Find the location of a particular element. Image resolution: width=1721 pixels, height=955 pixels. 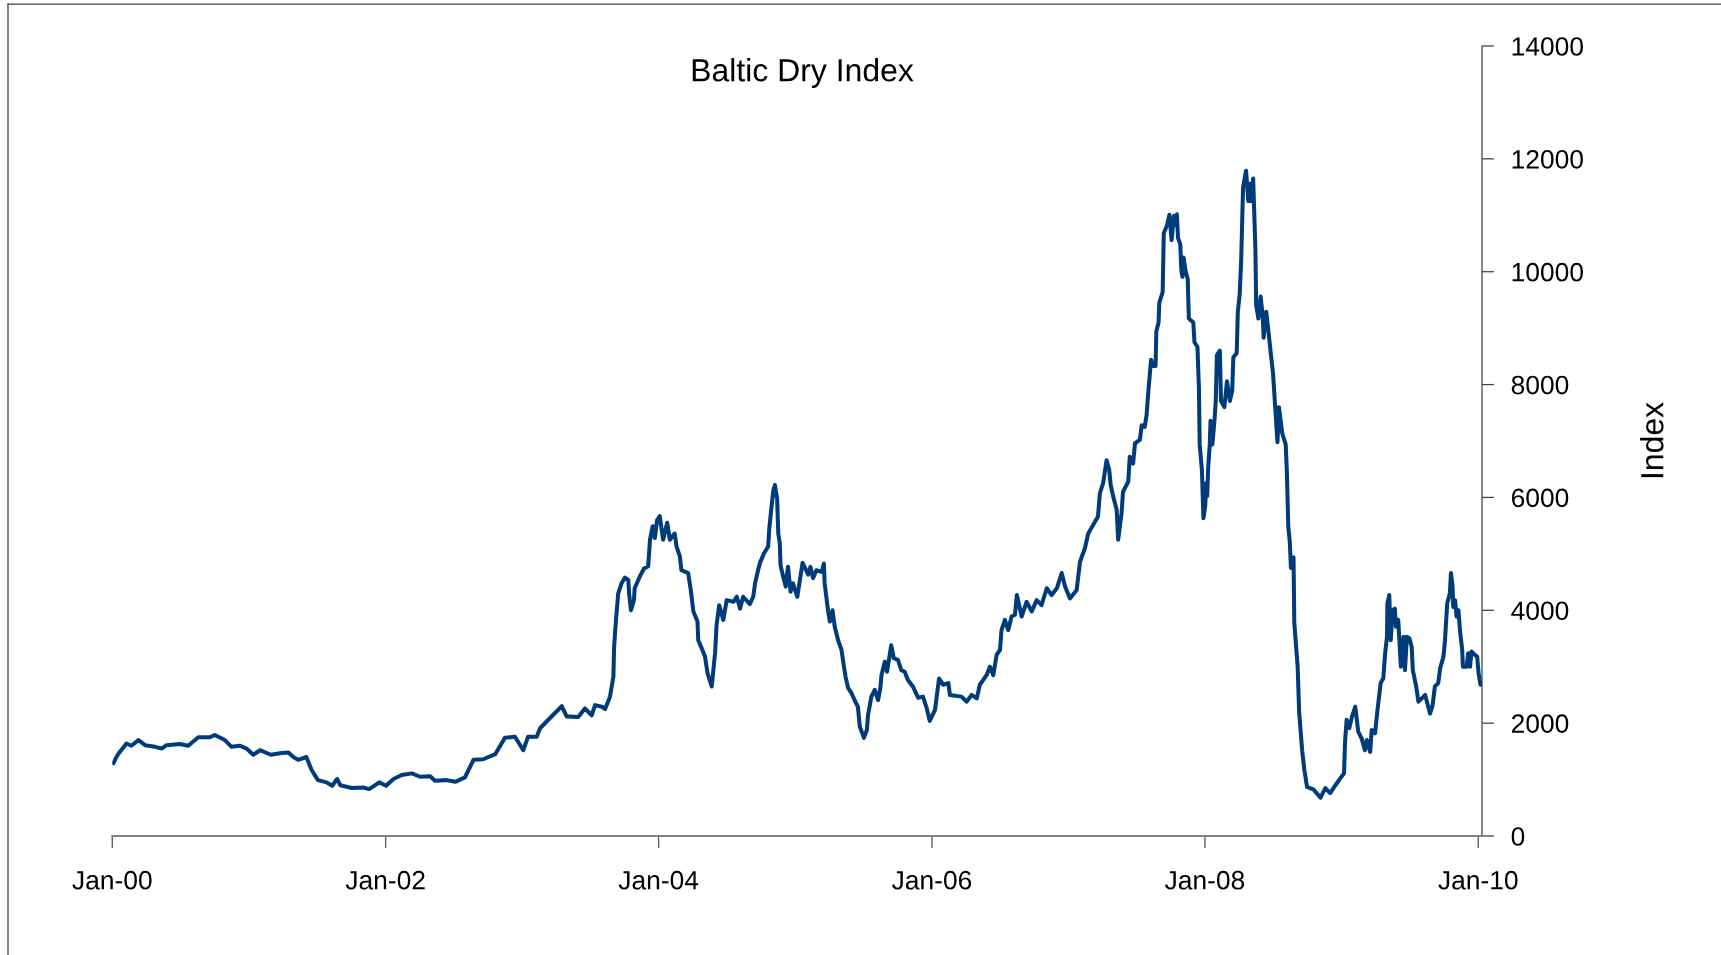

x-tick-label: Jan-04 is located at coordinates (658, 880).